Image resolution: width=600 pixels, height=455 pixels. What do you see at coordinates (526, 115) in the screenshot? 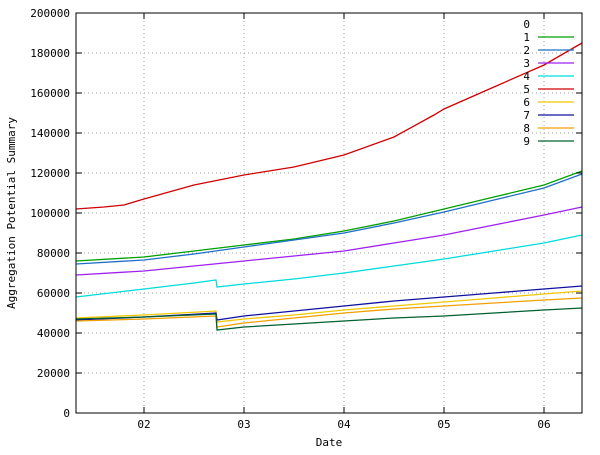
I see `legend-label-7: 7` at bounding box center [526, 115].